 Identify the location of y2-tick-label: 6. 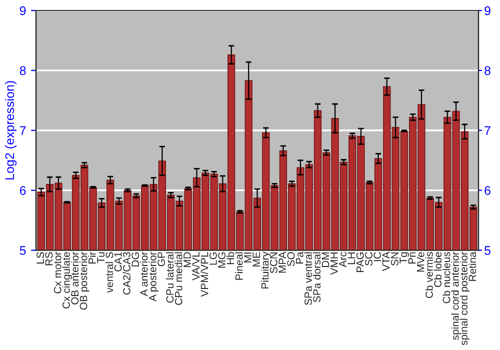
(487, 190).